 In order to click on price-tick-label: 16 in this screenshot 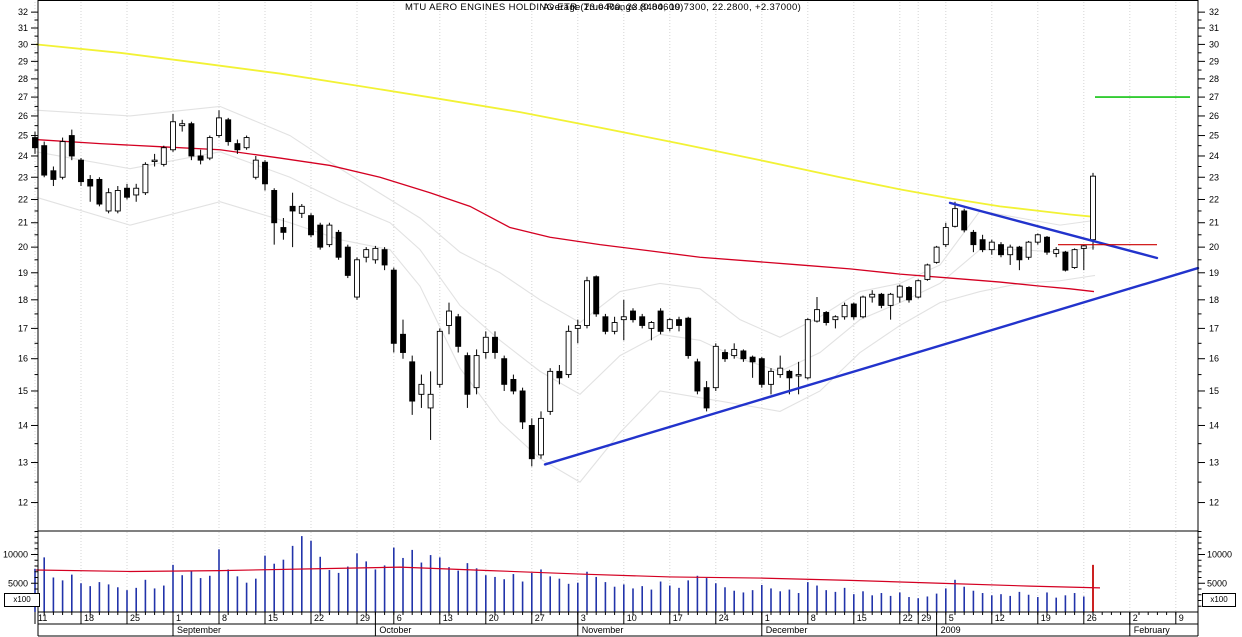, I will do `click(23, 359)`.